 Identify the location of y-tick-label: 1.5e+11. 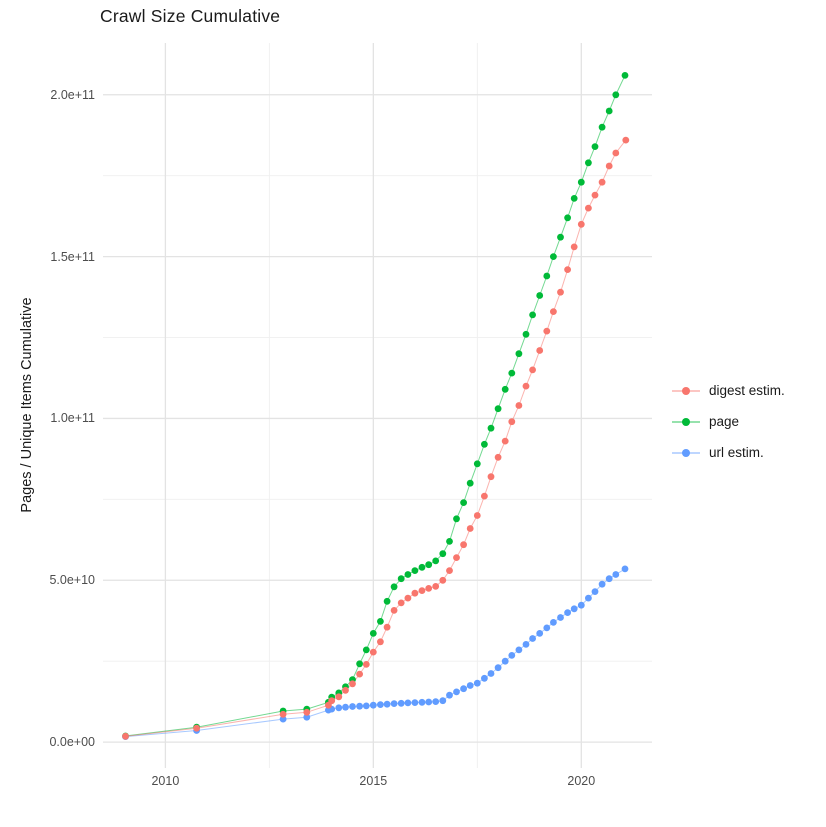
(72, 256).